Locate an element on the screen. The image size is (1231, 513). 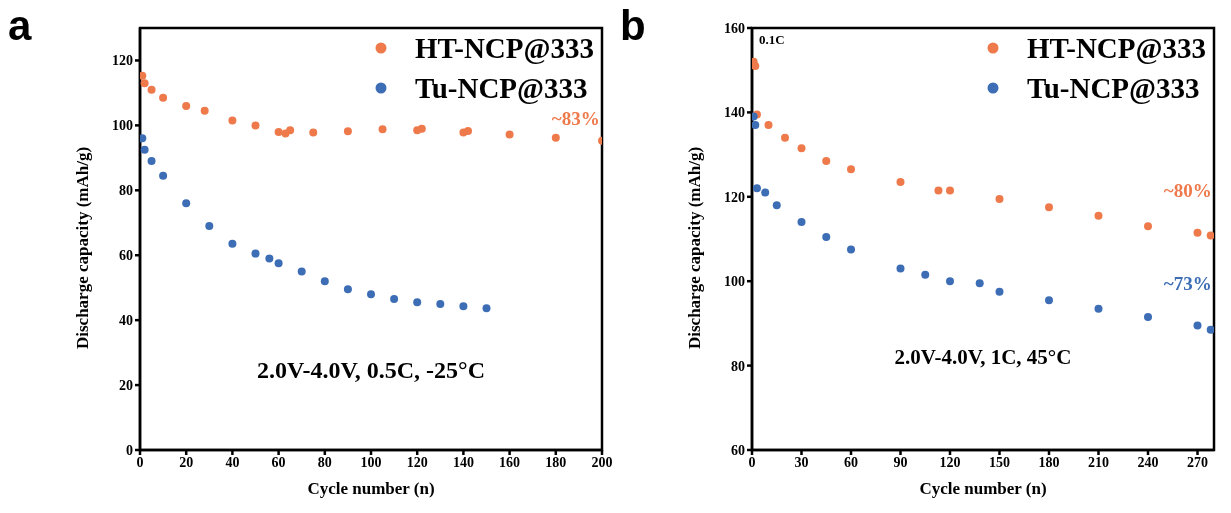
annotation: 2.0V-4.0V, 1C, 45°C is located at coordinates (983, 357).